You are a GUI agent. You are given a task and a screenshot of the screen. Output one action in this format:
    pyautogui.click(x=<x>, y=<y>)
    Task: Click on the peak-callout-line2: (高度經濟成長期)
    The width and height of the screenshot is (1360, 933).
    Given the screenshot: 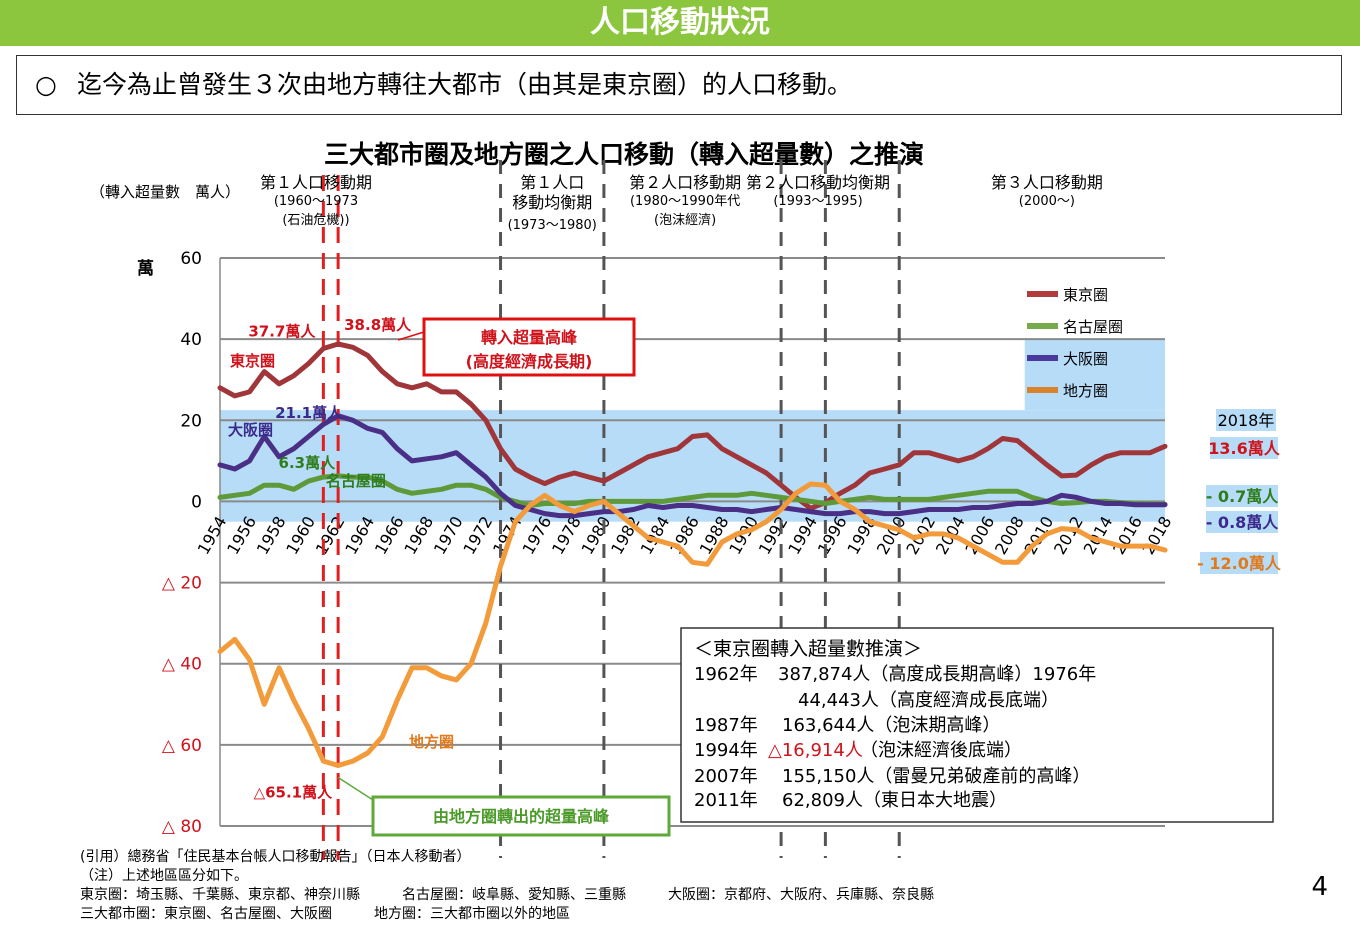 What is the action you would take?
    pyautogui.click(x=529, y=361)
    